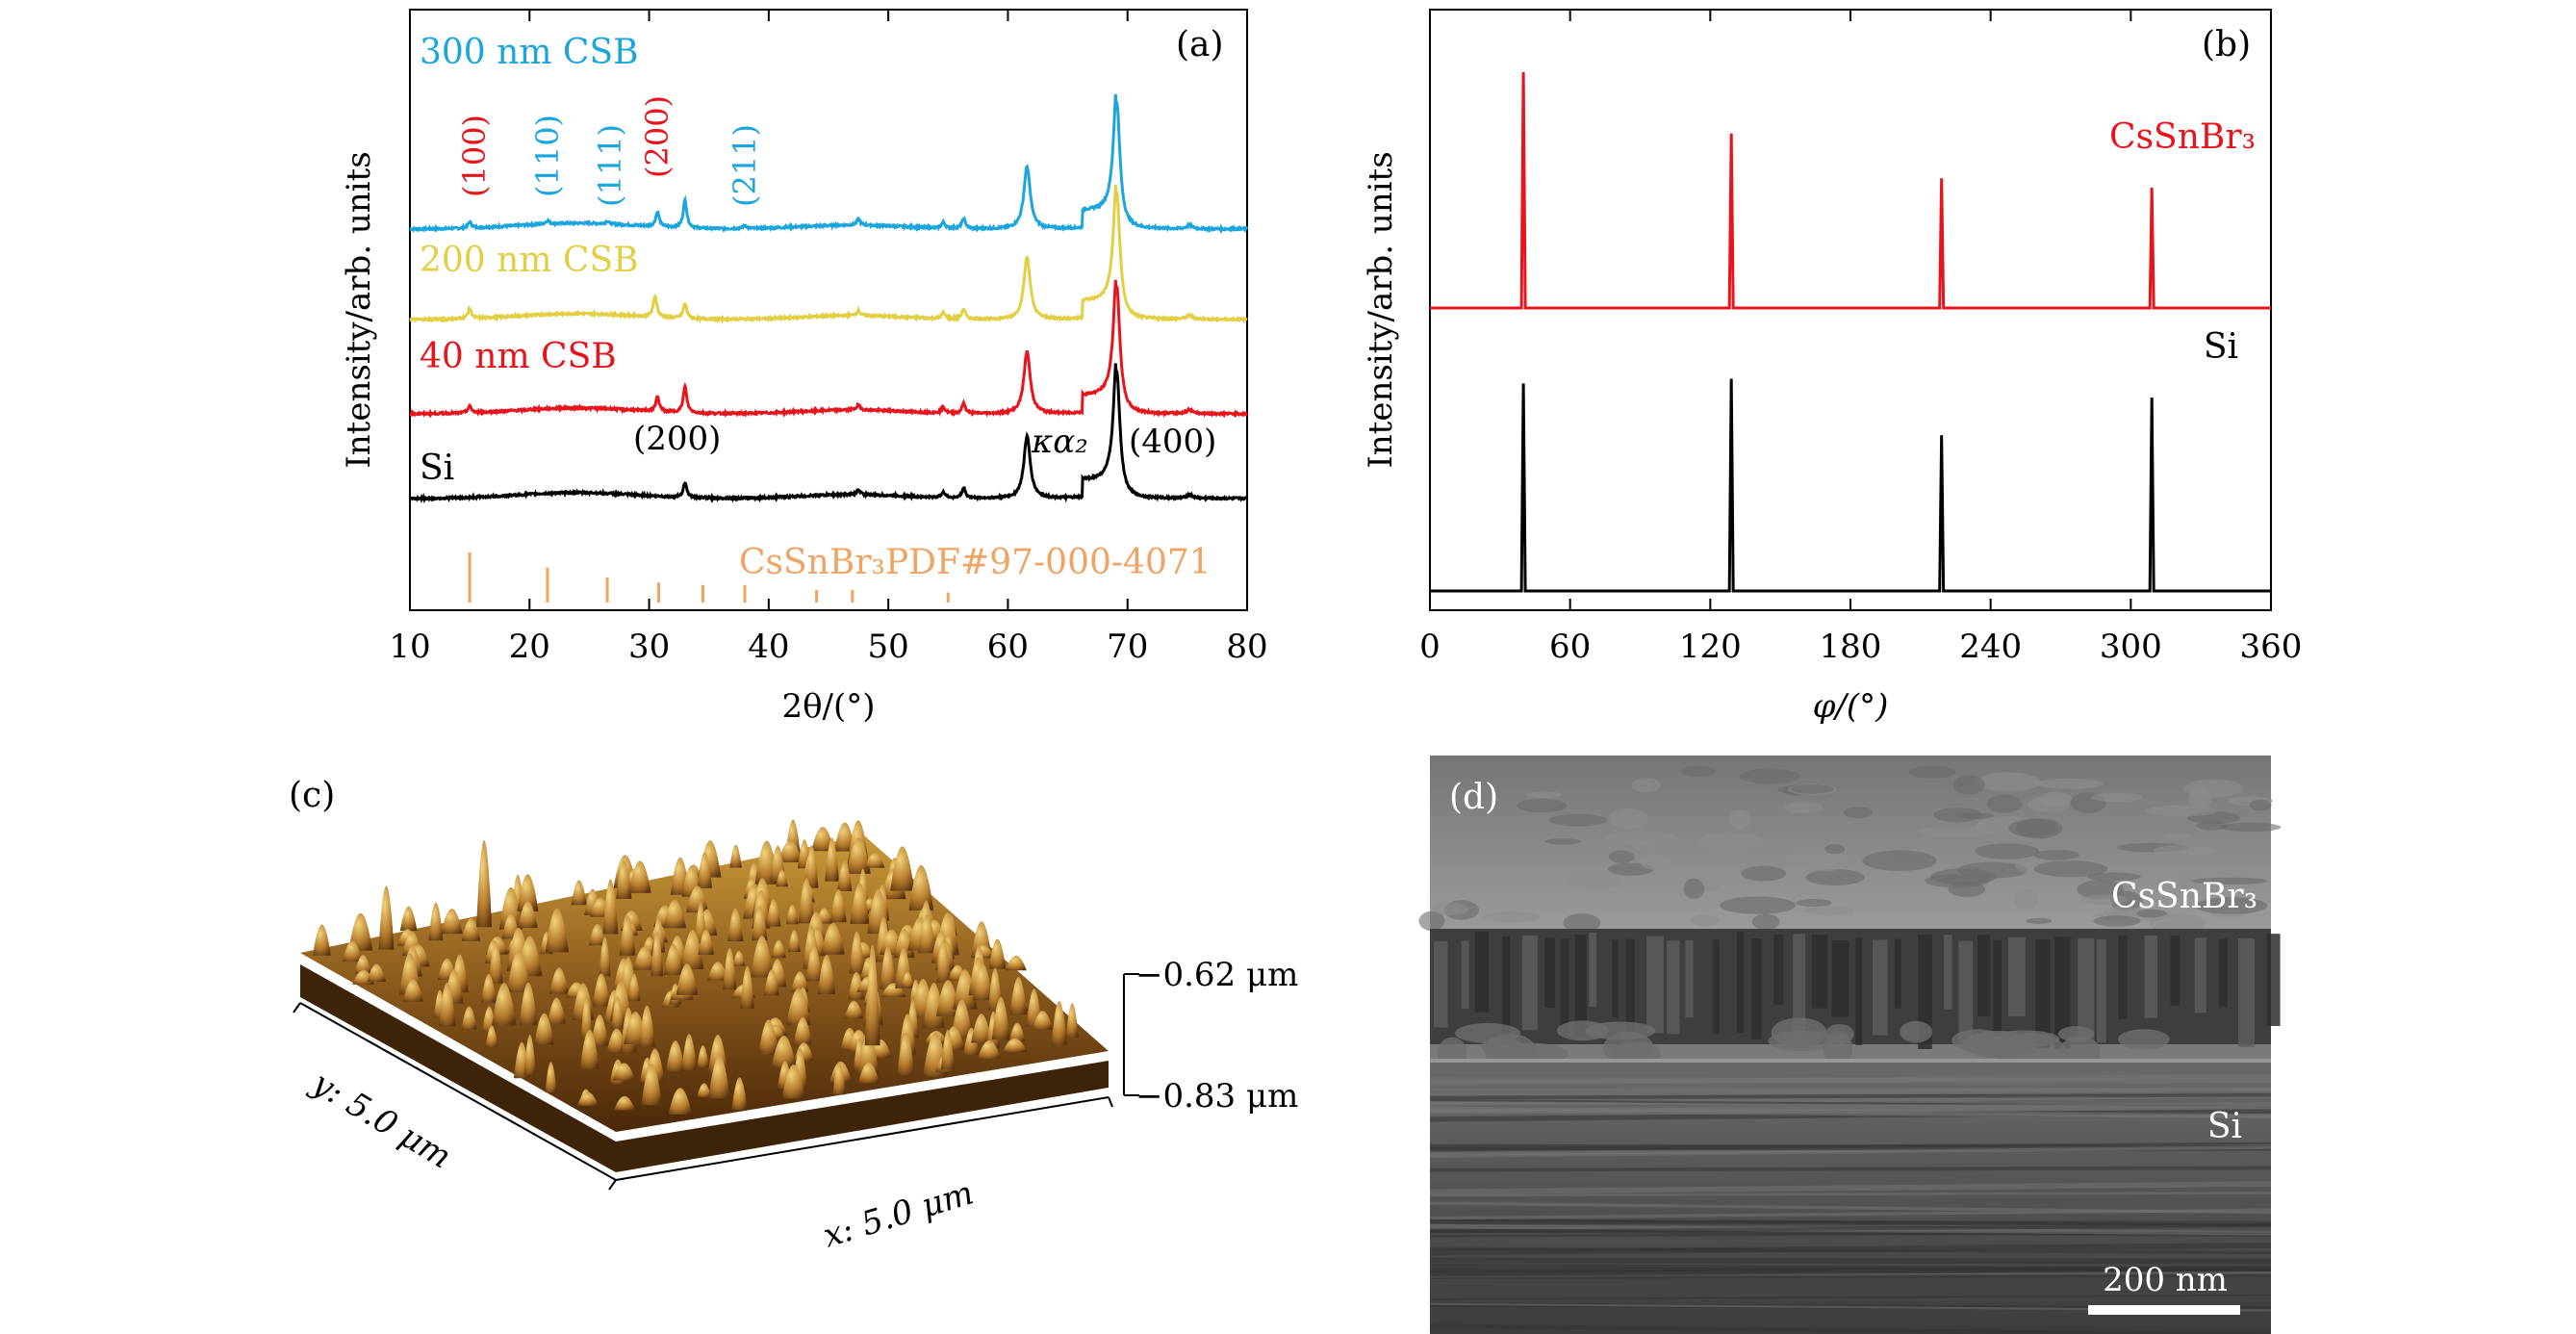 This screenshot has height=1334, width=2576. I want to click on afm-y-tick-start, so click(297, 1007).